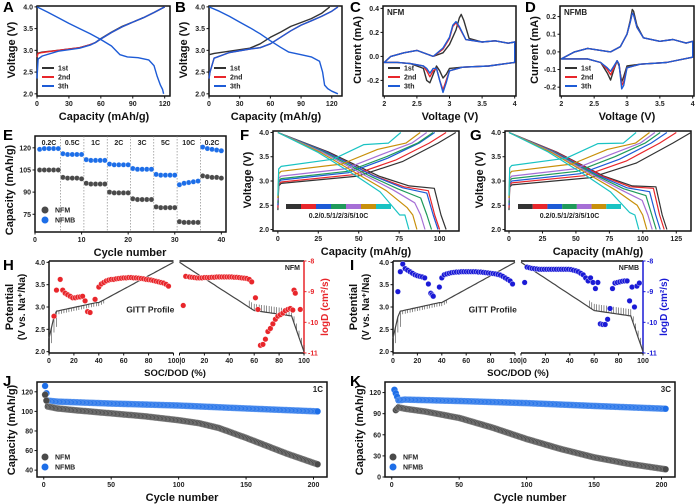 The image size is (700, 504). Describe the element at coordinates (450, 104) in the screenshot. I see `x-tick-label: 3` at that location.